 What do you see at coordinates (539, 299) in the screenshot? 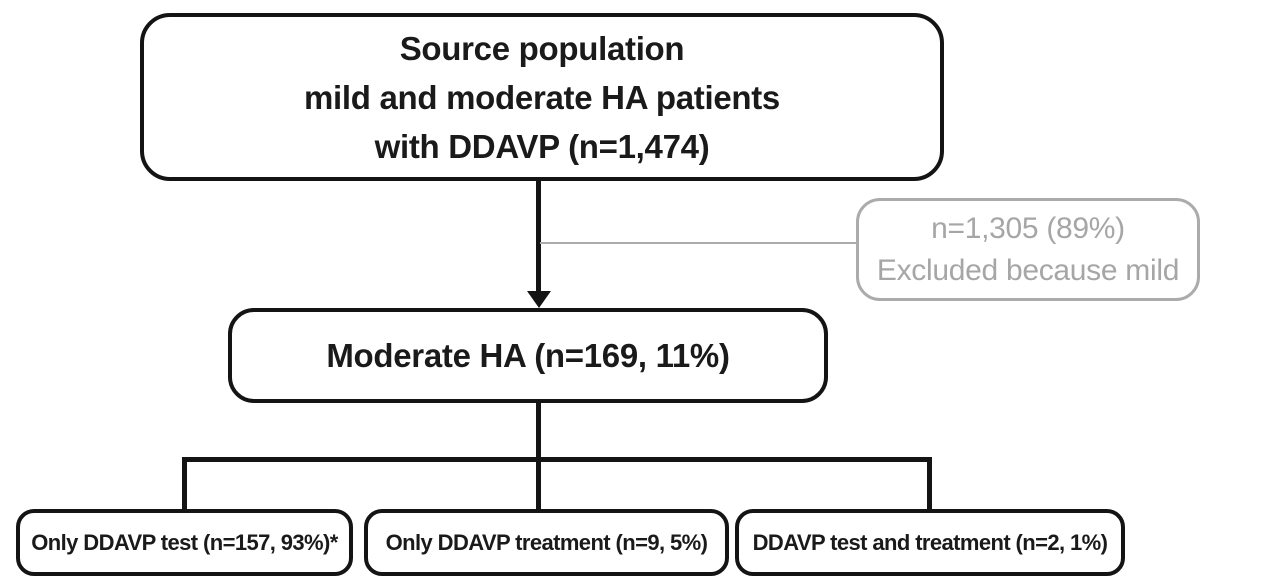
I see `down-arrowhead-icon` at bounding box center [539, 299].